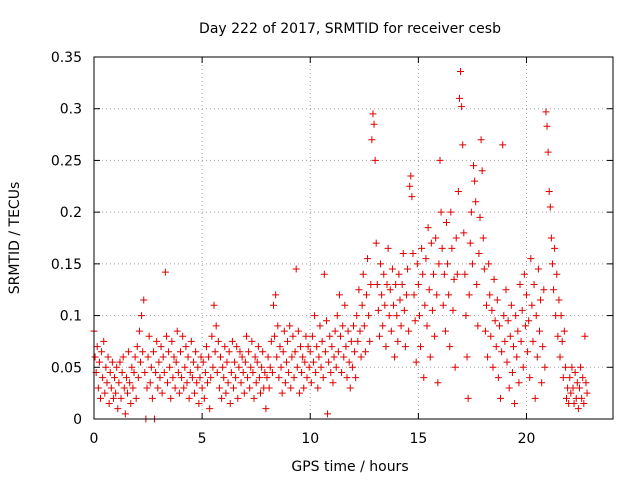 This screenshot has height=480, width=640. Describe the element at coordinates (418, 439) in the screenshot. I see `x-tick-label: 15` at that location.